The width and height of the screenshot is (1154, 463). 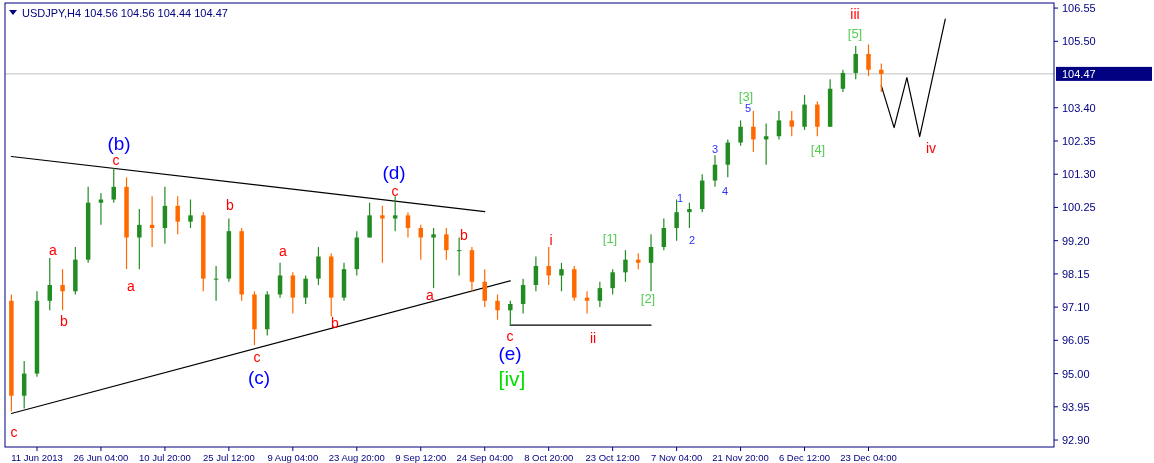 I want to click on x-tick-label: 8 Oct 20:00, so click(x=549, y=457).